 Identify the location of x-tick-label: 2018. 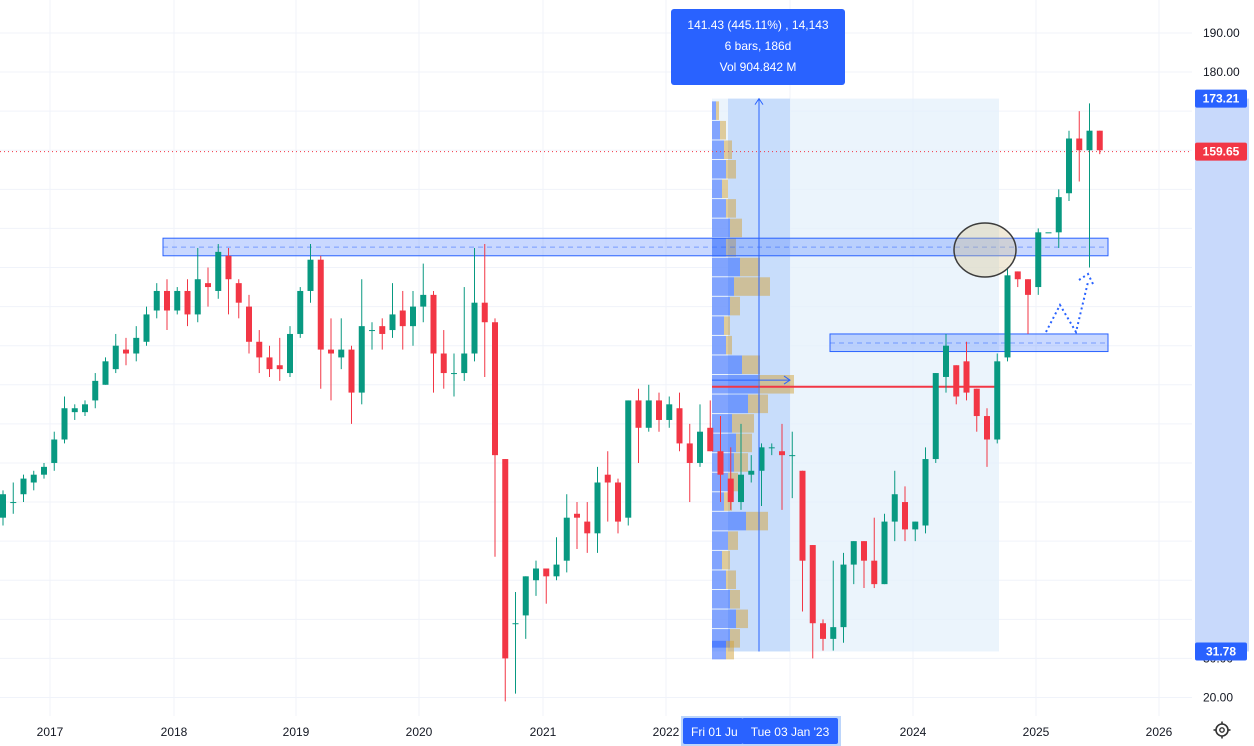
(174, 732).